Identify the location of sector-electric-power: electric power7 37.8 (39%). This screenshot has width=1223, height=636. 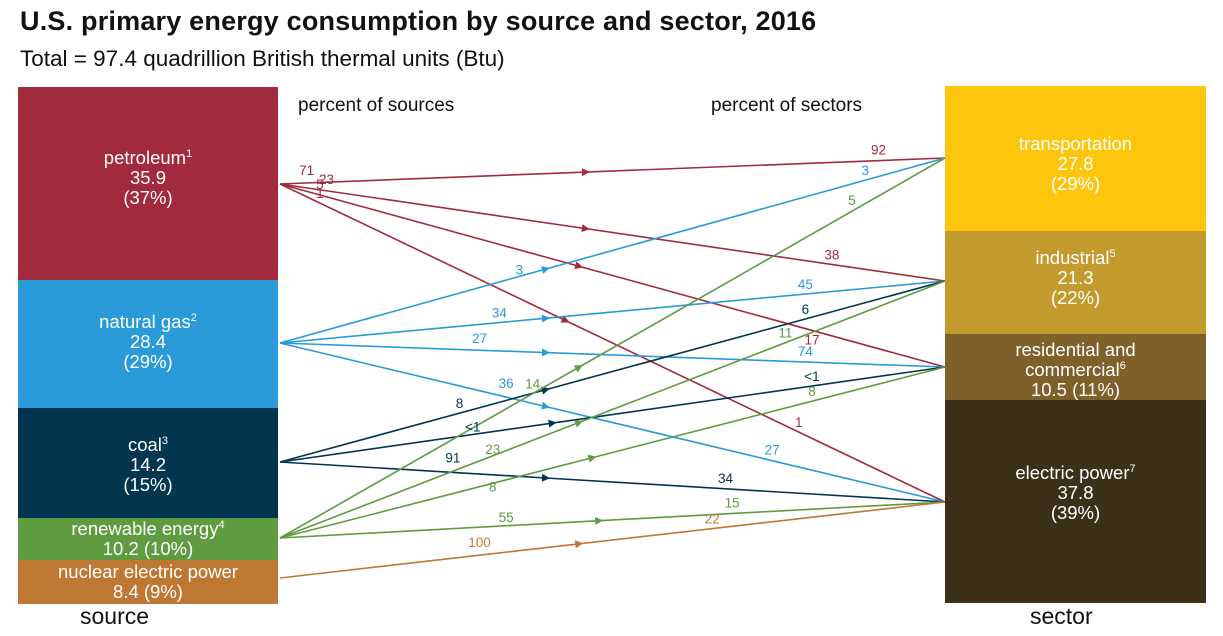
(1075, 501).